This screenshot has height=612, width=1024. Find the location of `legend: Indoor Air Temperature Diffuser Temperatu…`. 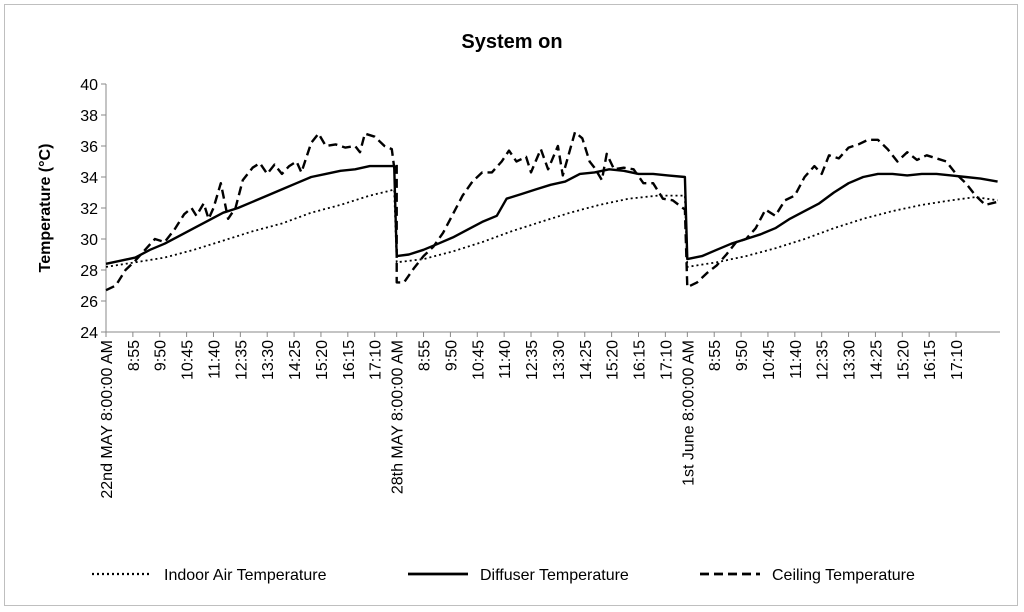

legend: Indoor Air Temperature Diffuser Temperatu… is located at coordinates (503, 575).